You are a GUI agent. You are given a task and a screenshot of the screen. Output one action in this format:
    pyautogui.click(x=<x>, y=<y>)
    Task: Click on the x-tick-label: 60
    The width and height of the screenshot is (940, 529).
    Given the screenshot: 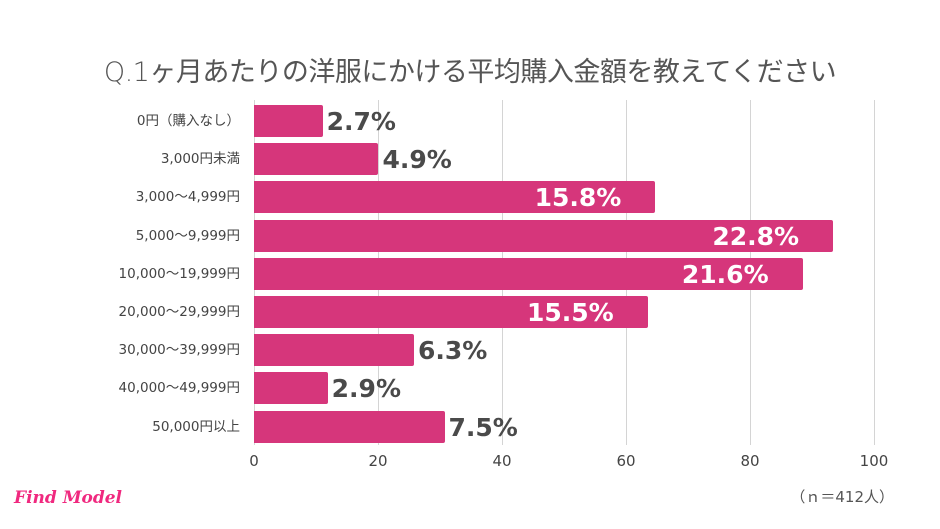 What is the action you would take?
    pyautogui.click(x=626, y=461)
    